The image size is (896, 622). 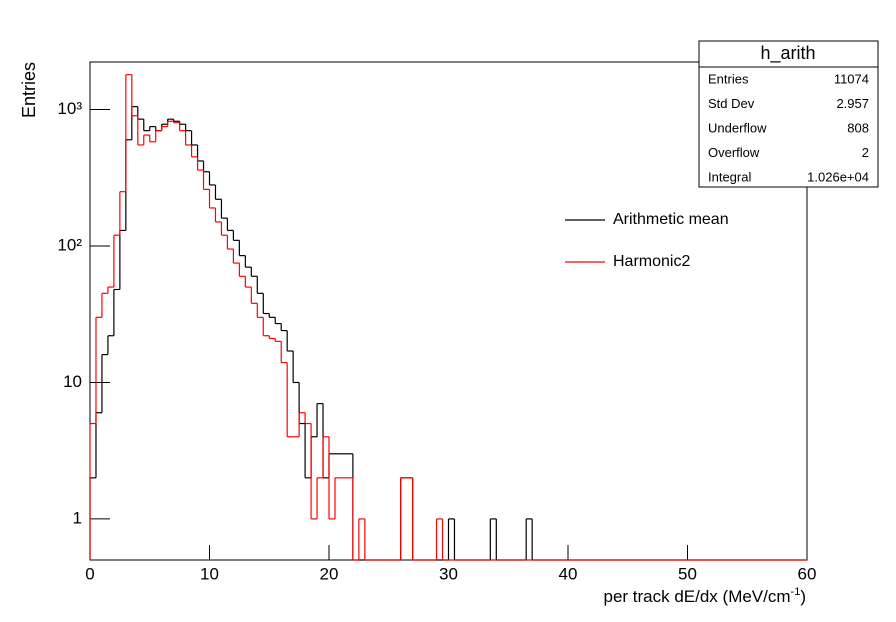 What do you see at coordinates (734, 152) in the screenshot?
I see `stats-label: Overflow` at bounding box center [734, 152].